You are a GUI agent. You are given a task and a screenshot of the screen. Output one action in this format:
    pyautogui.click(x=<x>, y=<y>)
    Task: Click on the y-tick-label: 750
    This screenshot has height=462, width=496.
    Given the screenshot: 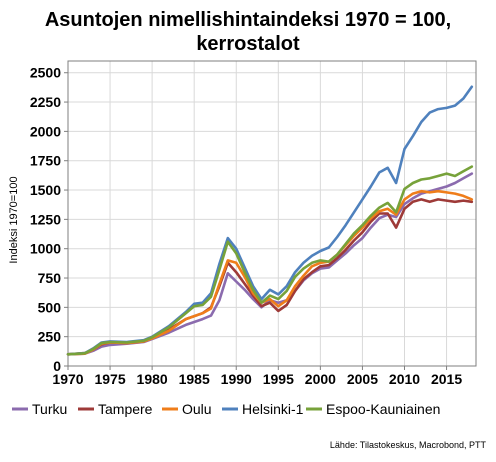 What is the action you would take?
    pyautogui.click(x=50, y=278)
    